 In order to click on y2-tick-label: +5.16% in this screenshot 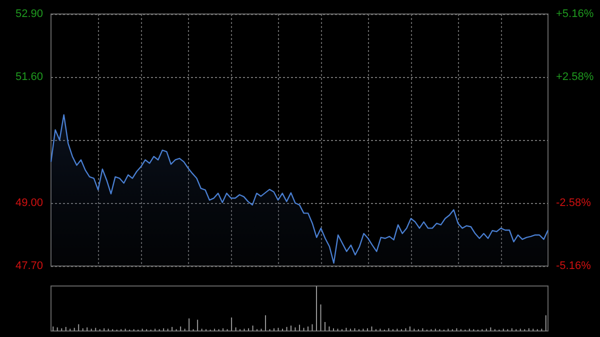, I will do `click(575, 14)`.